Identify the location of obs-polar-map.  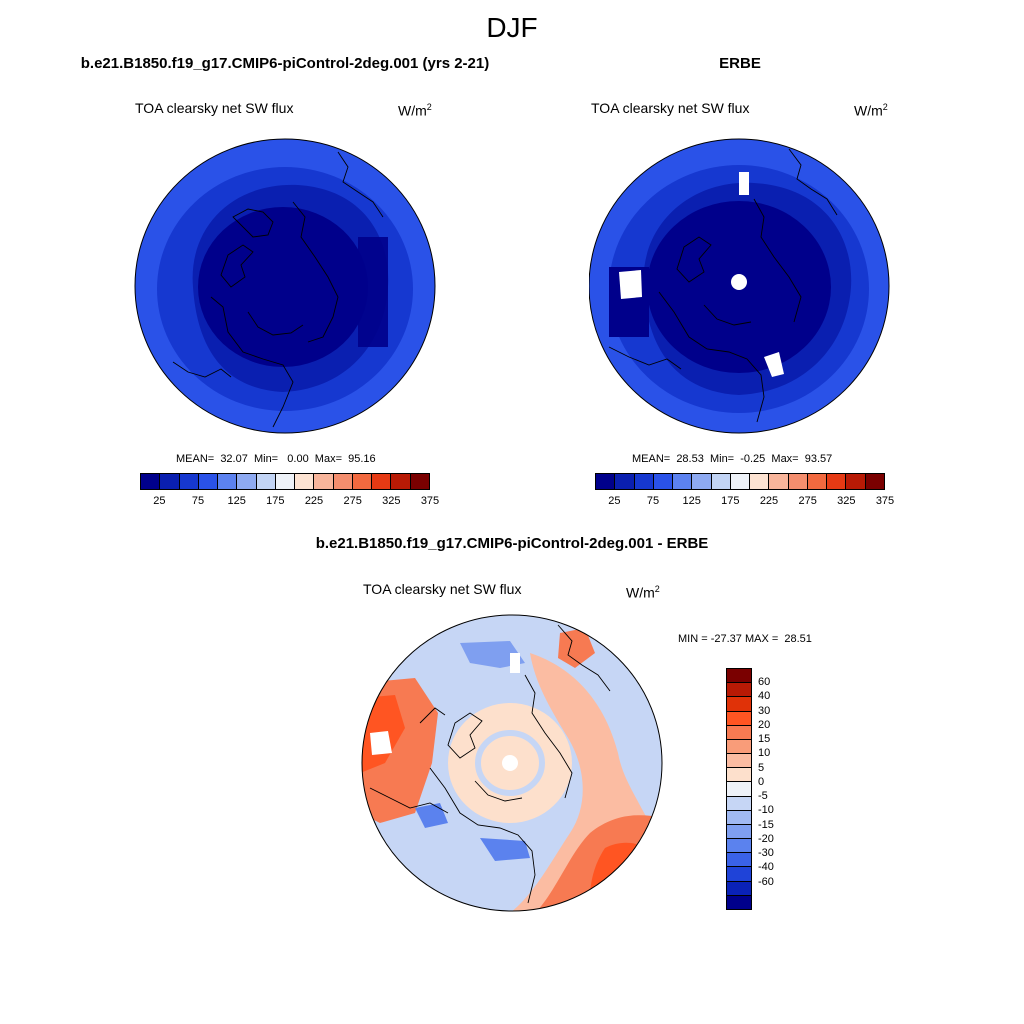
(739, 286).